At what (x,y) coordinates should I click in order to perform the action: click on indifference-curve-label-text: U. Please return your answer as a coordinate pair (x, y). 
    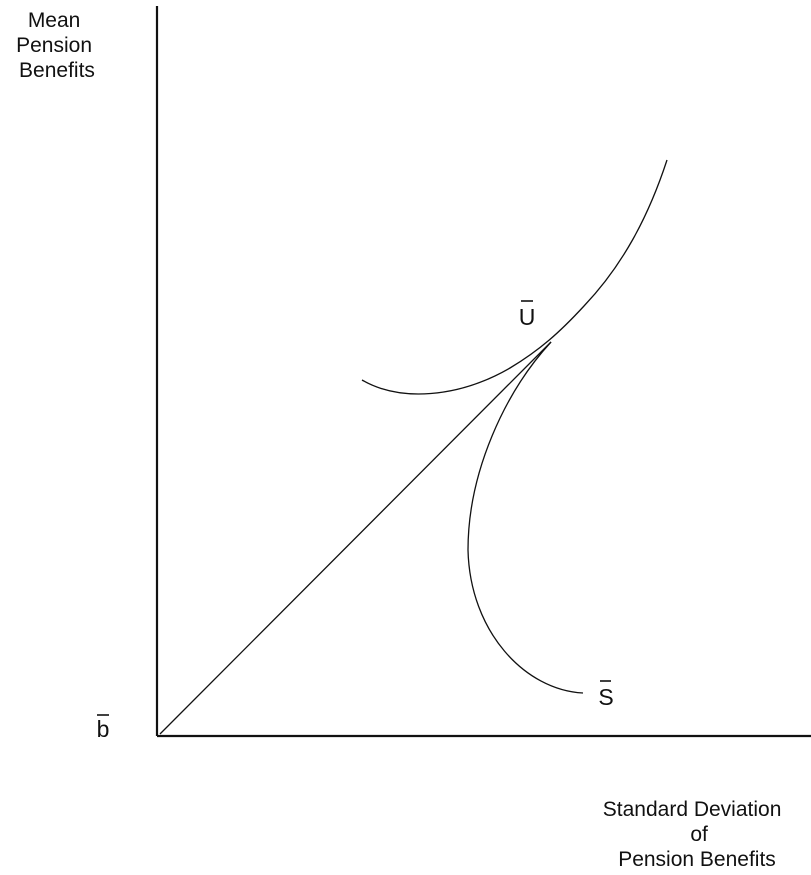
    Looking at the image, I should click on (527, 317).